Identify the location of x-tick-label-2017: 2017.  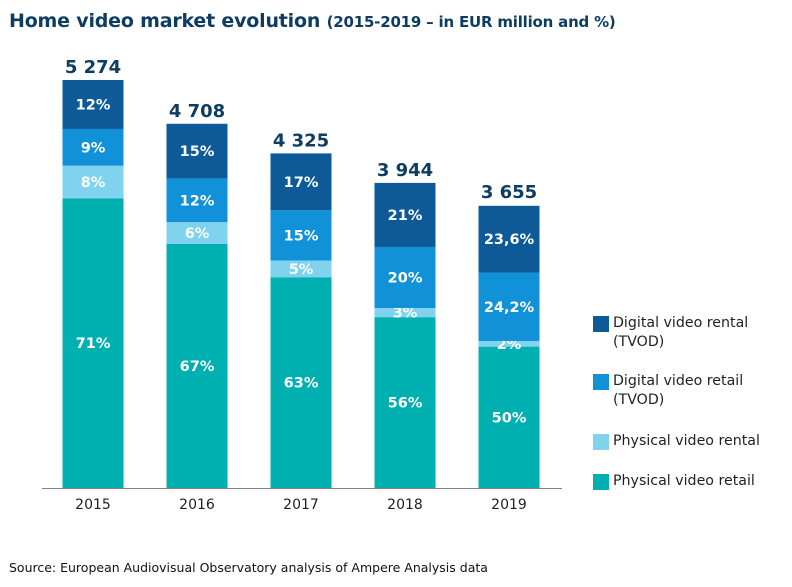
(301, 505).